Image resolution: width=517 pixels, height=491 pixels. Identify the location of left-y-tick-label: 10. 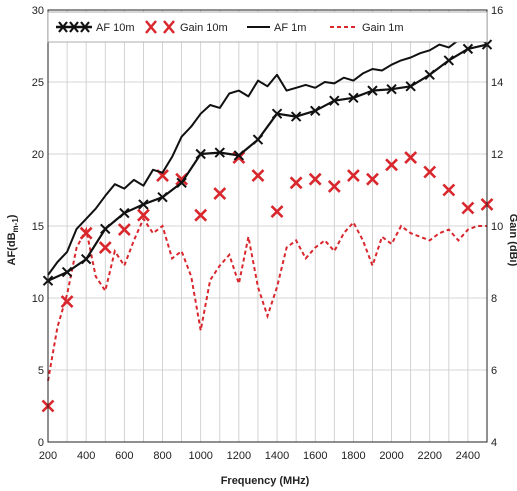
(38, 299).